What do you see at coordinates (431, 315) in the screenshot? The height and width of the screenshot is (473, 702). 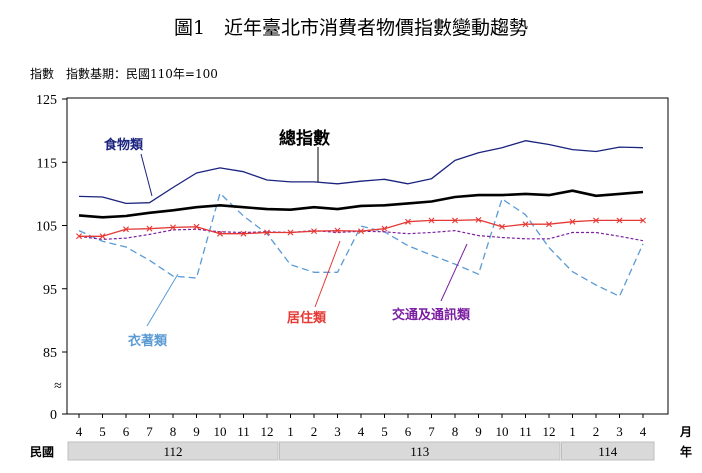 I see `series-label-transport: 交通及通訊類` at bounding box center [431, 315].